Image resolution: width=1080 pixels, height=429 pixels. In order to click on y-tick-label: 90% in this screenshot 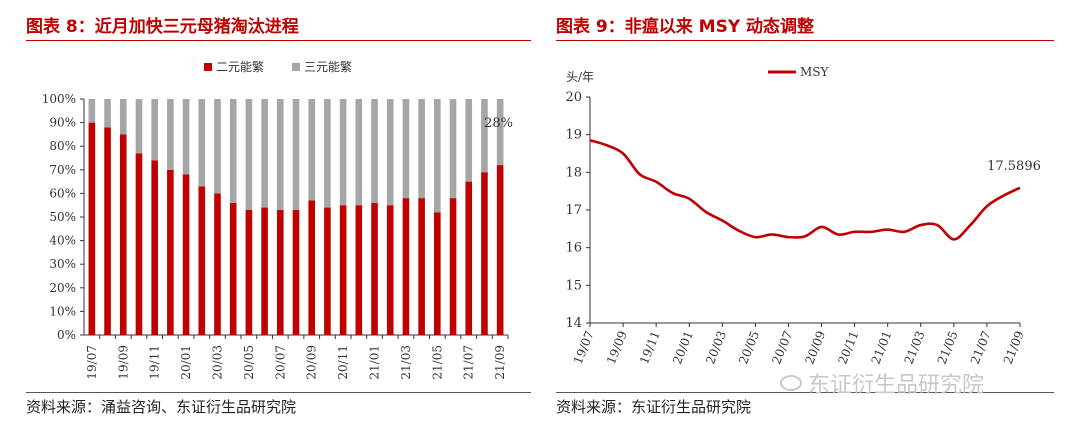, I will do `click(62, 123)`.